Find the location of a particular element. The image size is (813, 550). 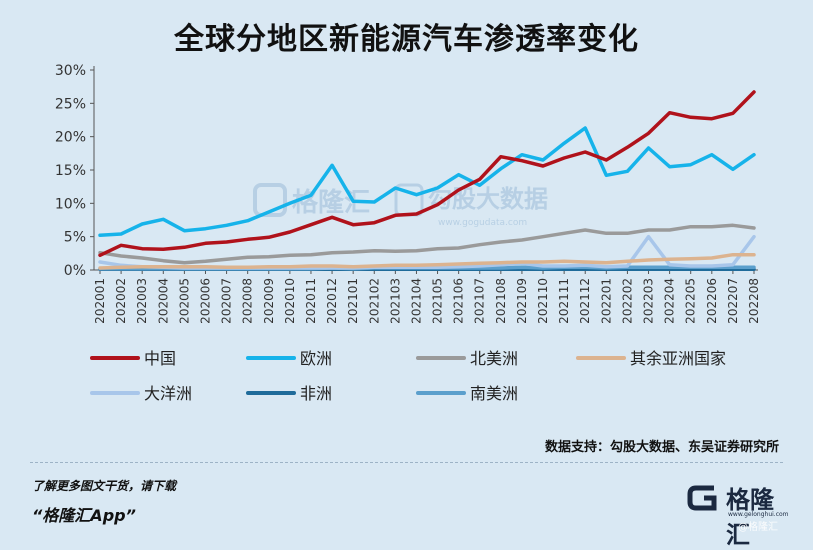

x-tick-label: 202009 is located at coordinates (269, 301).